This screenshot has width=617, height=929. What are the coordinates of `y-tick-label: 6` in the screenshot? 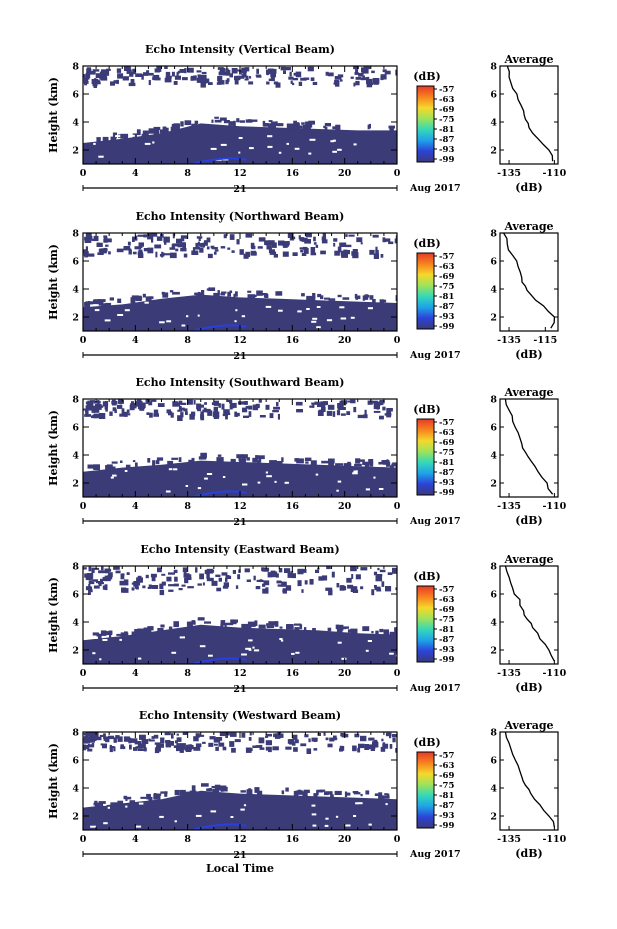 It's located at (75, 95).